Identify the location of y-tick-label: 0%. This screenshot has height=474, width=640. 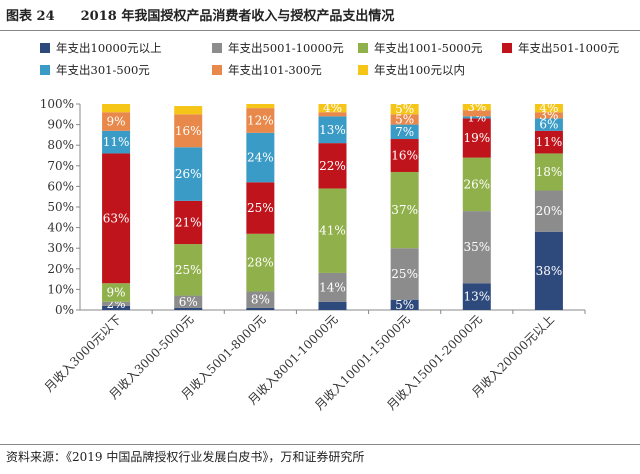
(64, 310).